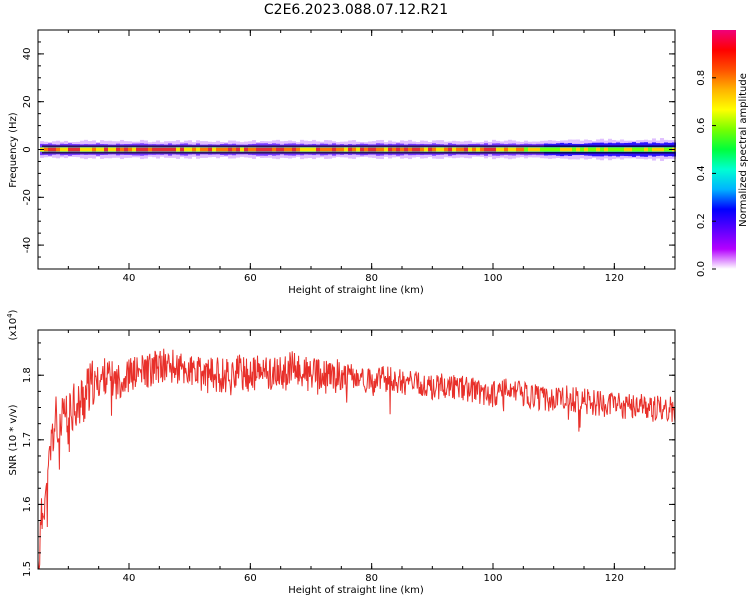  What do you see at coordinates (12, 324) in the screenshot?
I see `snr-y-multiplier: (x104)` at bounding box center [12, 324].